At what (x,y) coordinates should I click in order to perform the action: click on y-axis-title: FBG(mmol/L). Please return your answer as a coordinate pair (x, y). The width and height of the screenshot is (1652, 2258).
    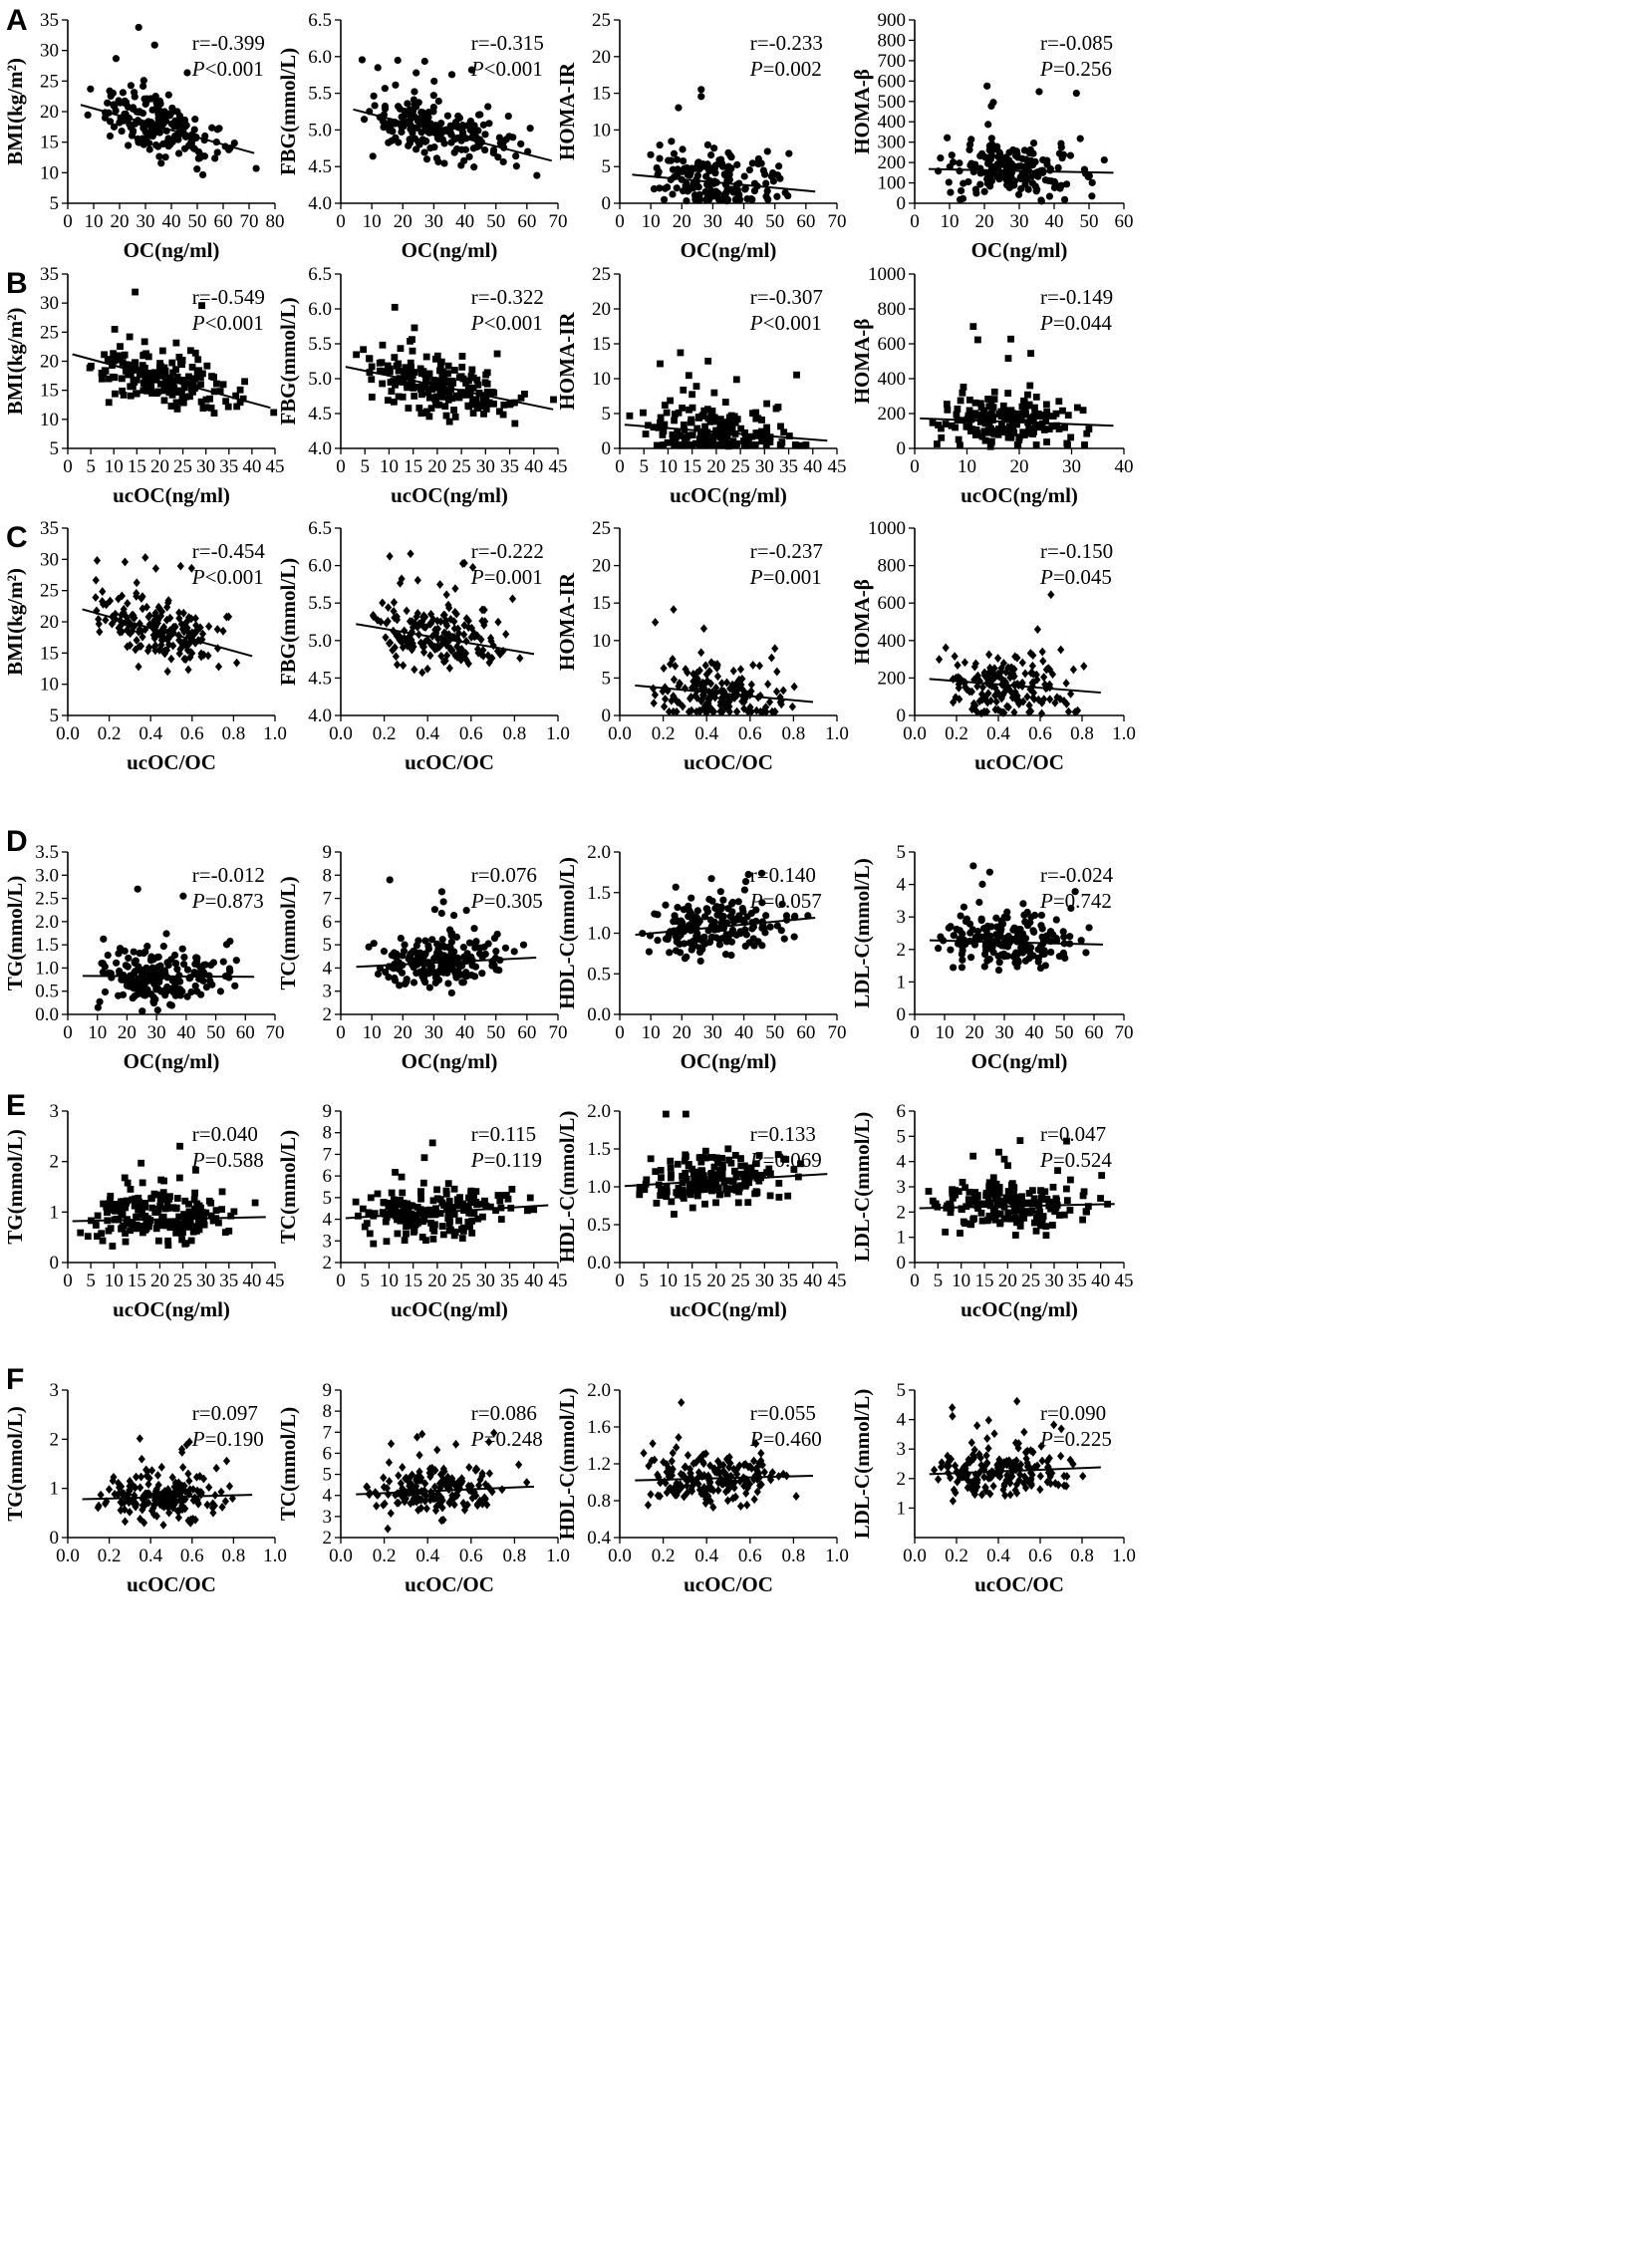
    Looking at the image, I should click on (288, 360).